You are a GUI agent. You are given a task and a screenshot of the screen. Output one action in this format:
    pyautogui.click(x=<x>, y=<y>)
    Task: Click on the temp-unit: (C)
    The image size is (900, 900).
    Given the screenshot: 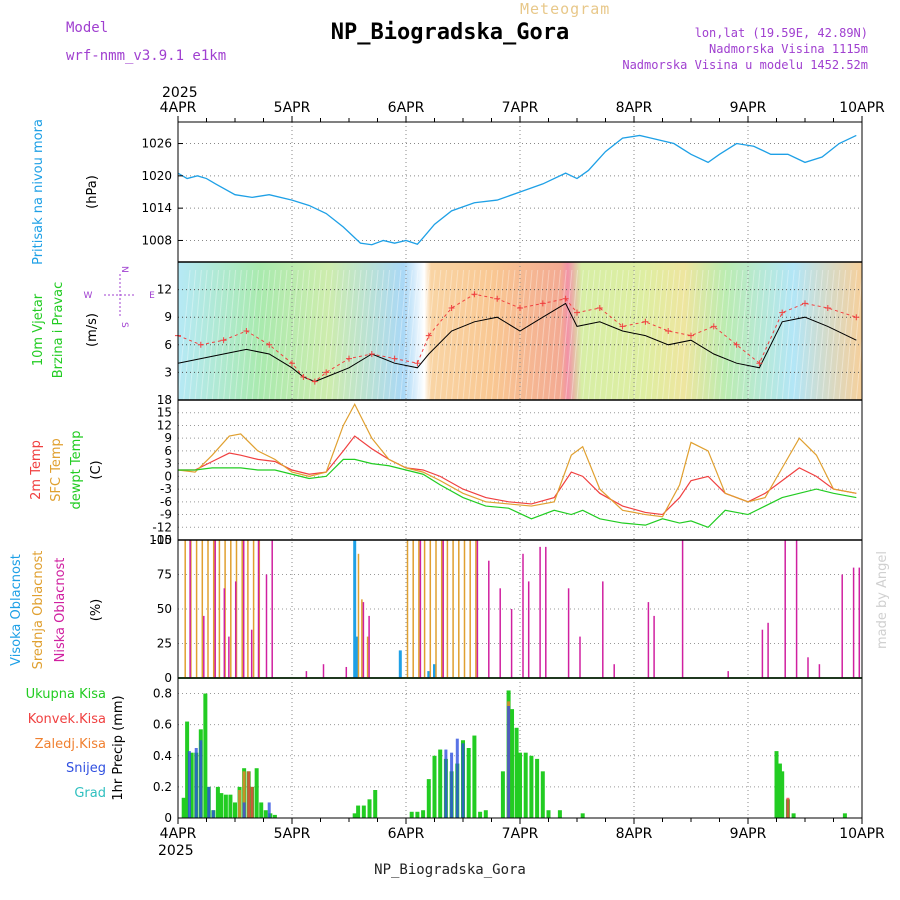 What is the action you would take?
    pyautogui.click(x=96, y=469)
    